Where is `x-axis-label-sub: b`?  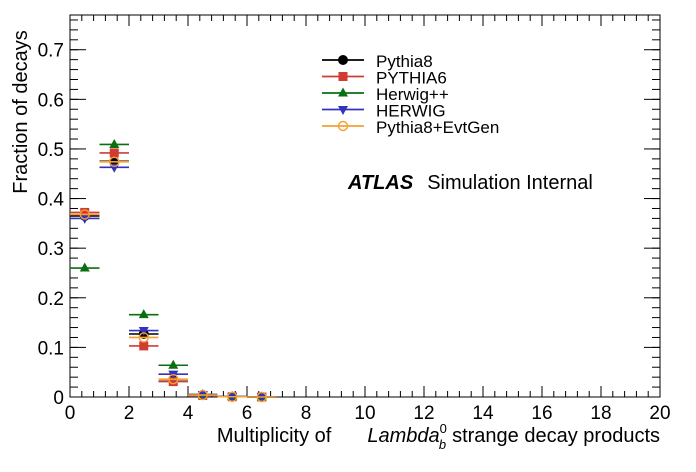
x-axis-label-sub: b is located at coordinates (442, 444).